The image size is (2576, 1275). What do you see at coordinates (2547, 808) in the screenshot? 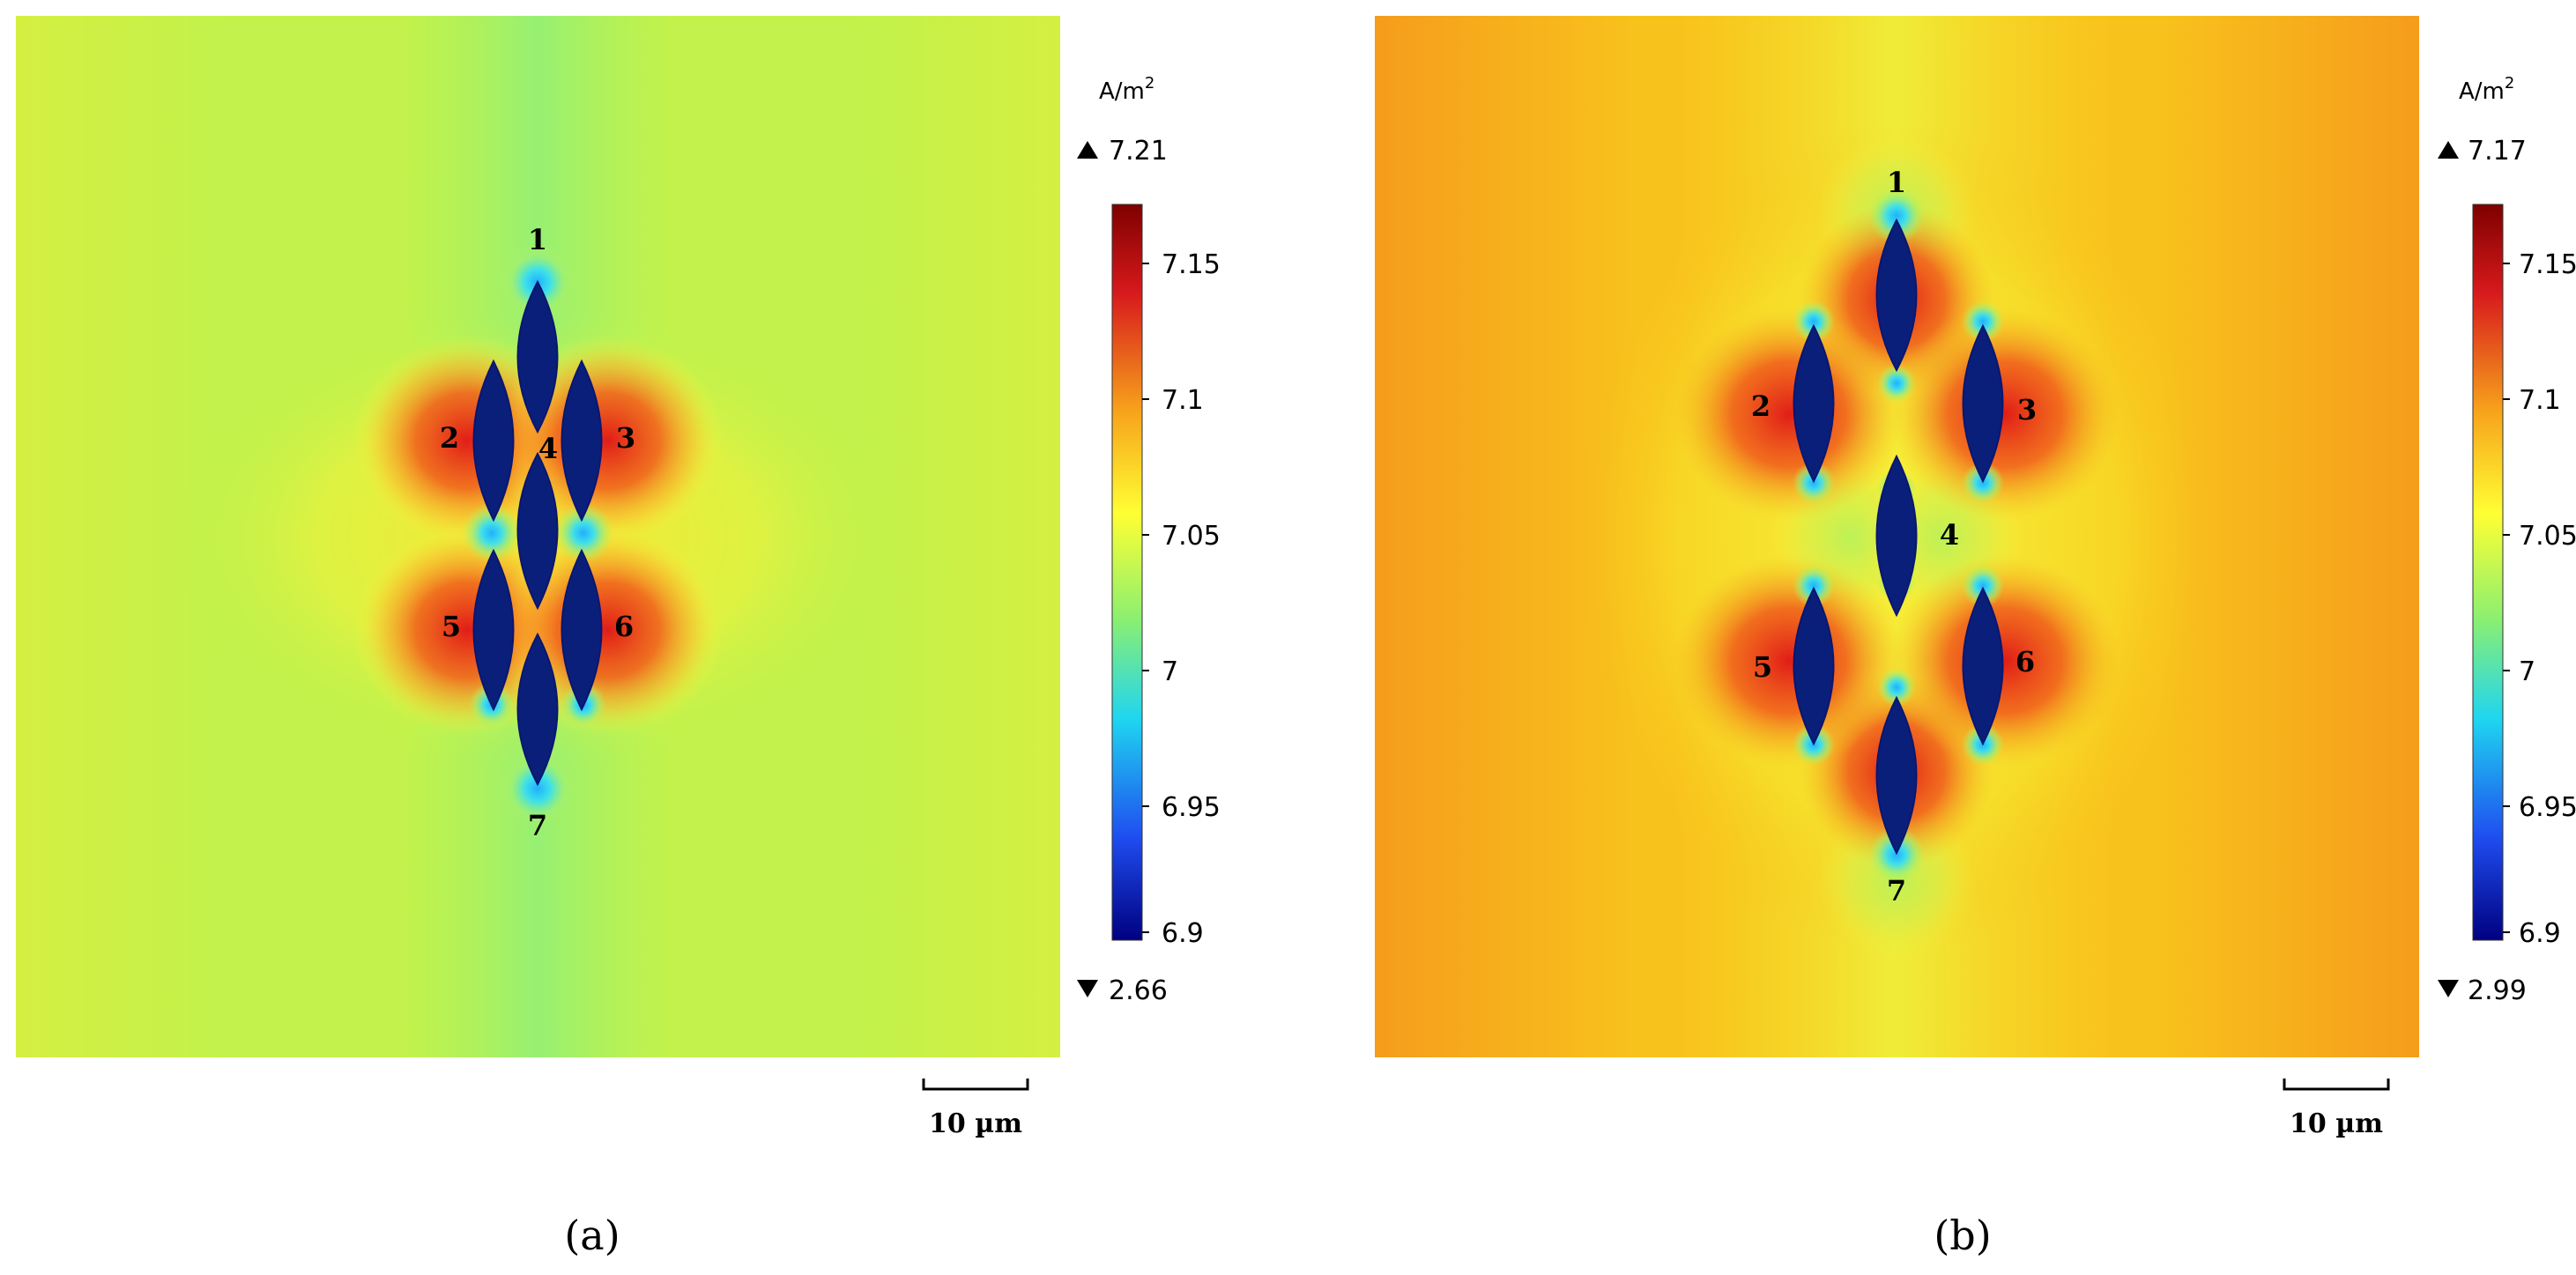
I see `panel-b-tick: 6.95` at bounding box center [2547, 808].